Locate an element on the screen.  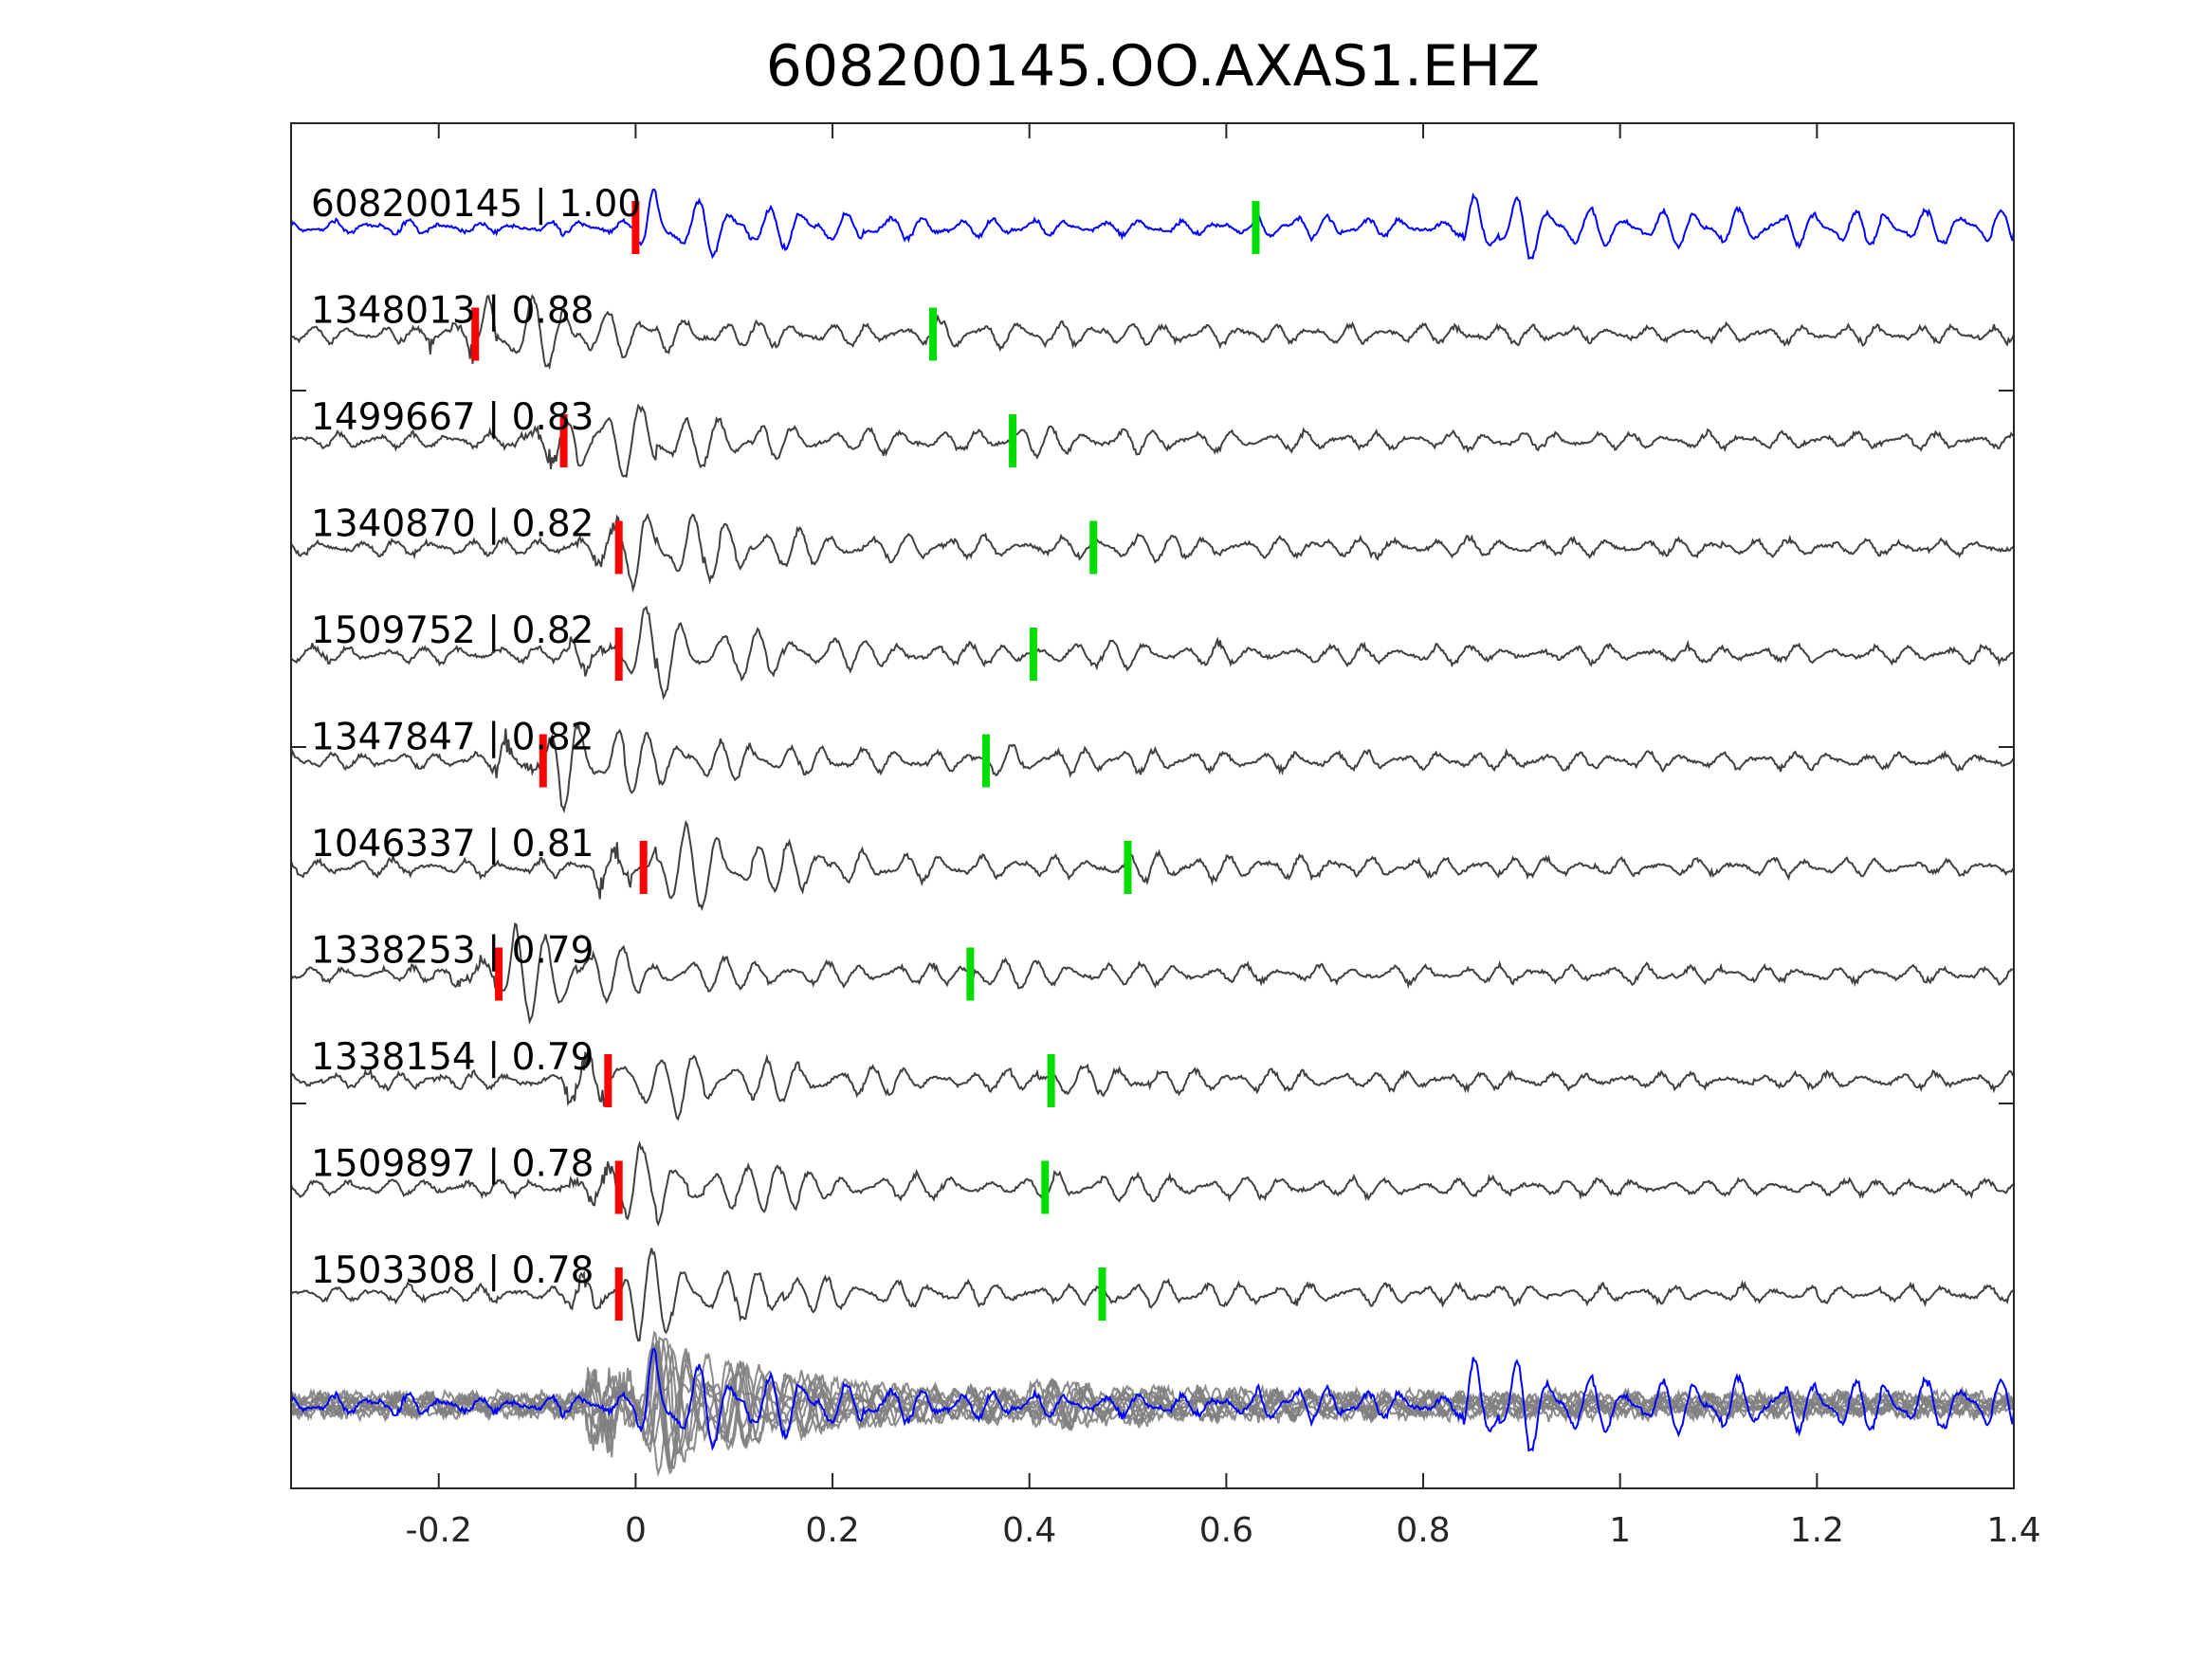
master-trace-line is located at coordinates (1152, 224).